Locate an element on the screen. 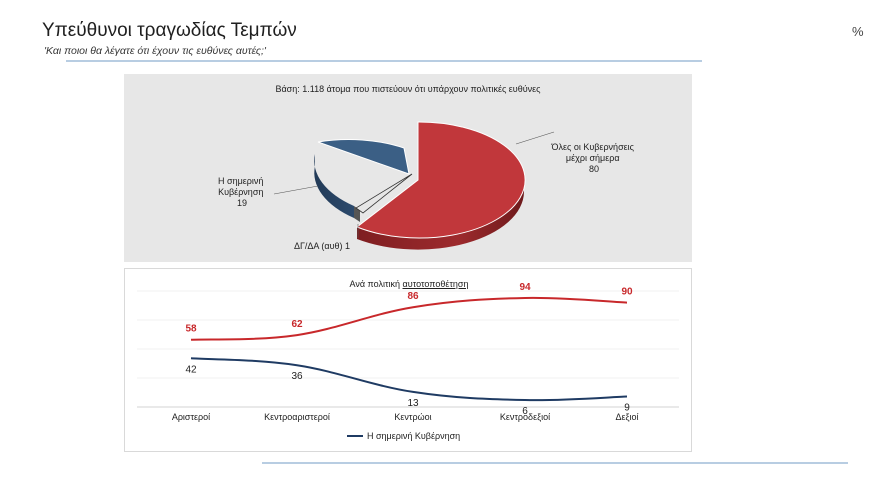 Image resolution: width=880 pixels, height=501 pixels. x-tick-label: Αριστεροί is located at coordinates (191, 417).